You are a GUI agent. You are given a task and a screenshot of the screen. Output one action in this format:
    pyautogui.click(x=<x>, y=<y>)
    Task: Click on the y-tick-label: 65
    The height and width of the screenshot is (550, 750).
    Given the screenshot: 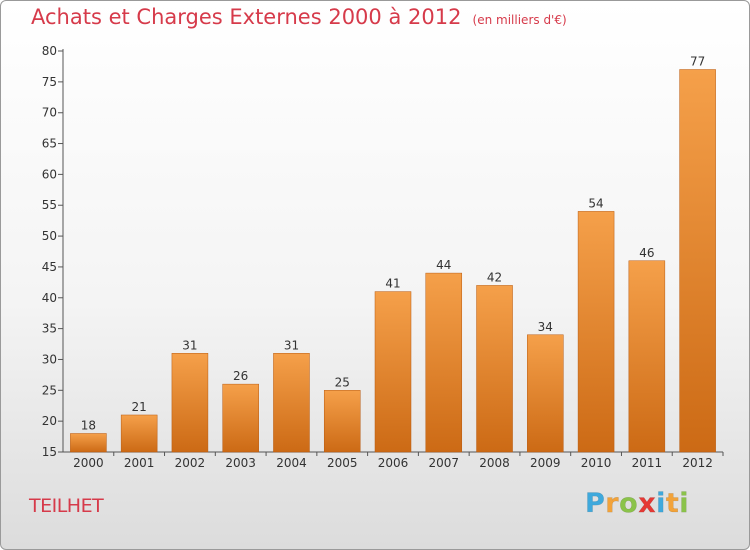 What is the action you would take?
    pyautogui.click(x=49, y=144)
    